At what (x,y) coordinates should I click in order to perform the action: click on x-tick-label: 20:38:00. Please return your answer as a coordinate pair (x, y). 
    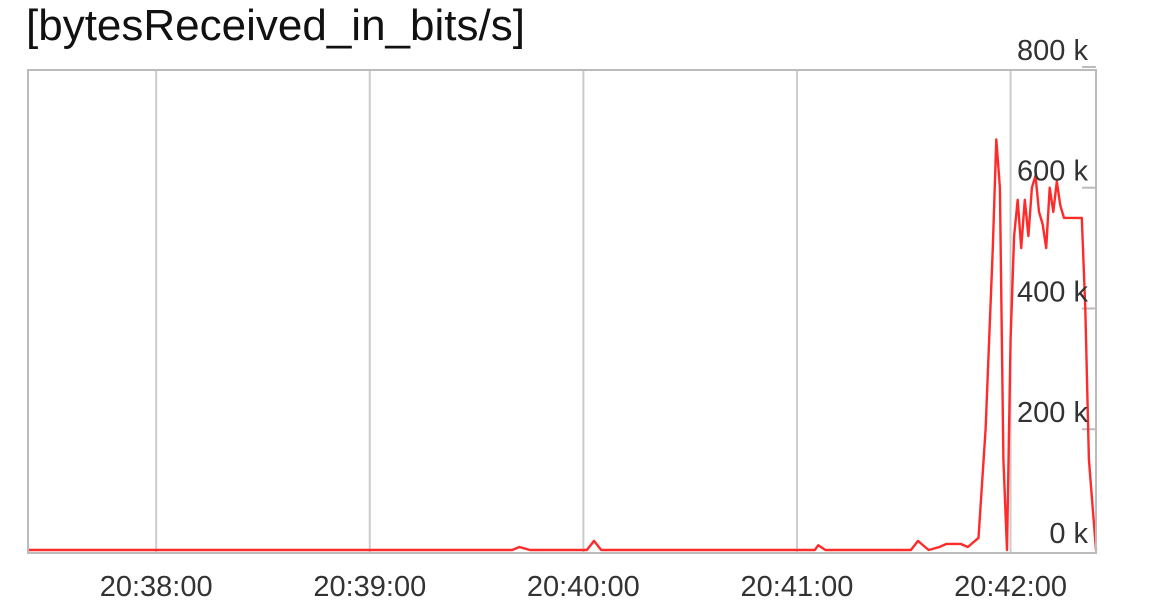
    Looking at the image, I should click on (156, 587).